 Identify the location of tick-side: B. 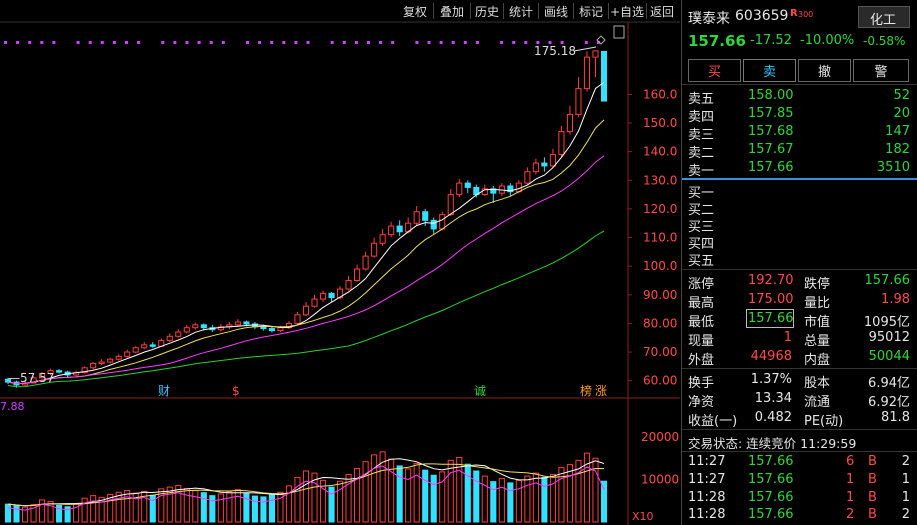
(872, 461).